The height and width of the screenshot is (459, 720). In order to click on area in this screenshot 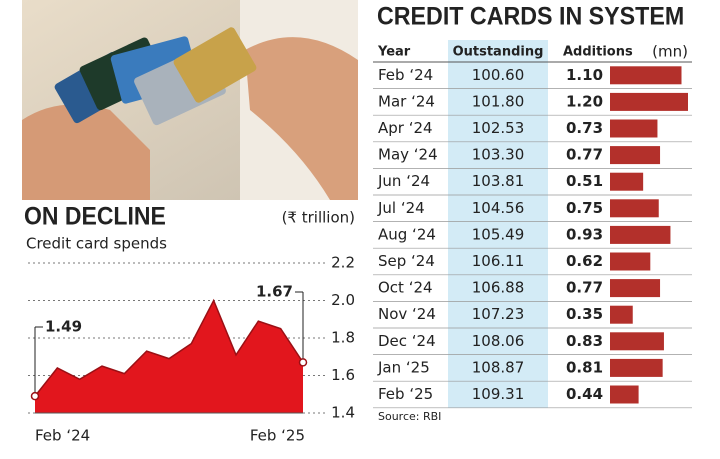, I will do `click(169, 356)`.